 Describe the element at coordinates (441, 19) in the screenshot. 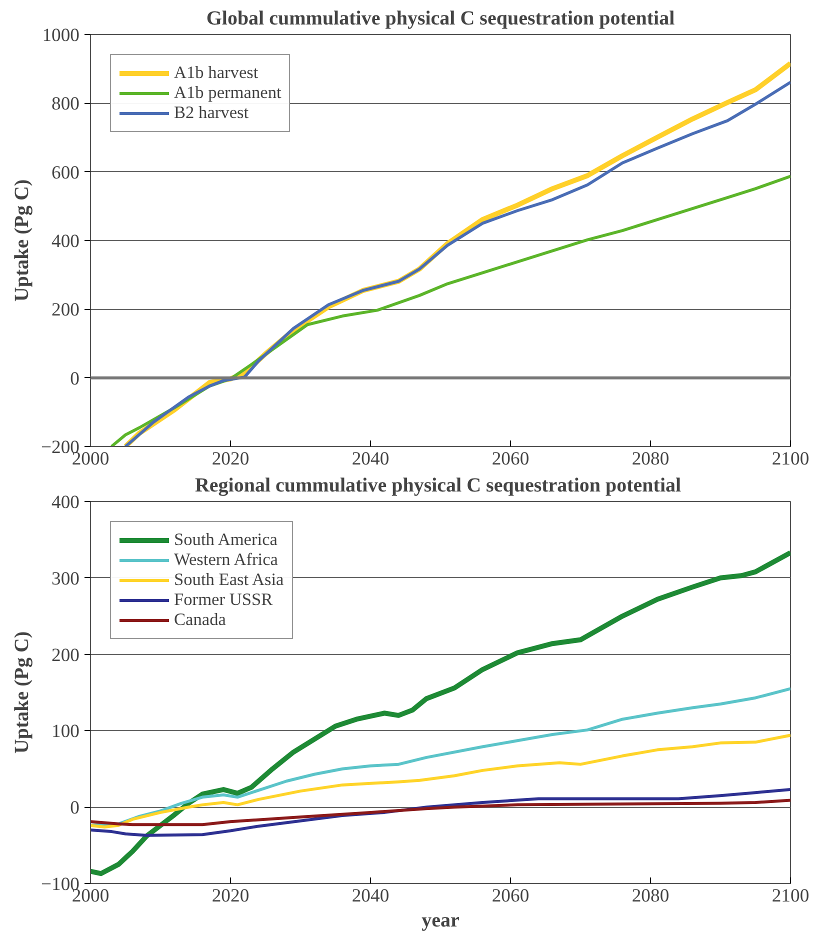

I see `chart-title: Global cummulative physical C sequestration potential` at that location.